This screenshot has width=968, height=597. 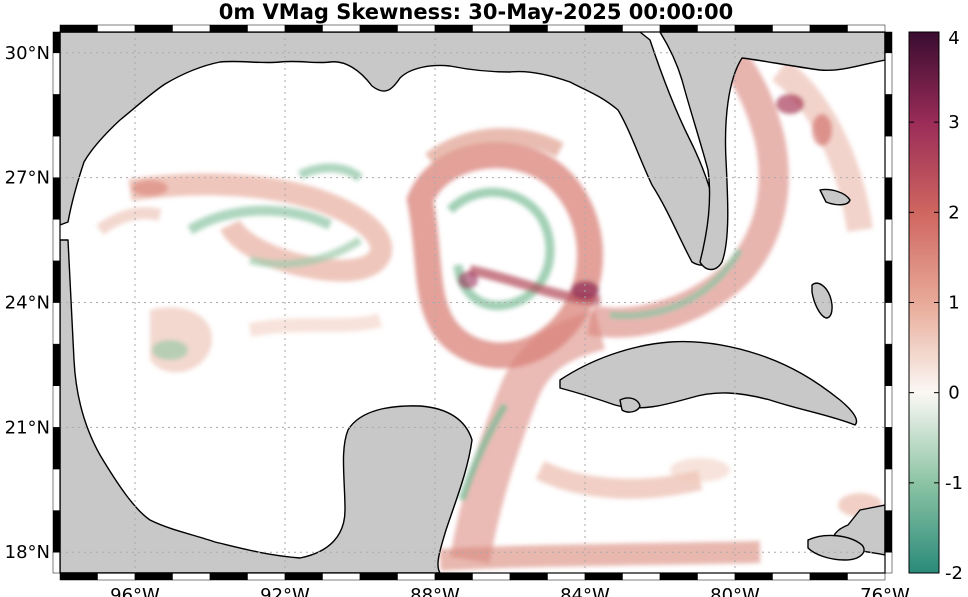 What do you see at coordinates (953, 393) in the screenshot?
I see `colorbar-tick-label: 0` at bounding box center [953, 393].